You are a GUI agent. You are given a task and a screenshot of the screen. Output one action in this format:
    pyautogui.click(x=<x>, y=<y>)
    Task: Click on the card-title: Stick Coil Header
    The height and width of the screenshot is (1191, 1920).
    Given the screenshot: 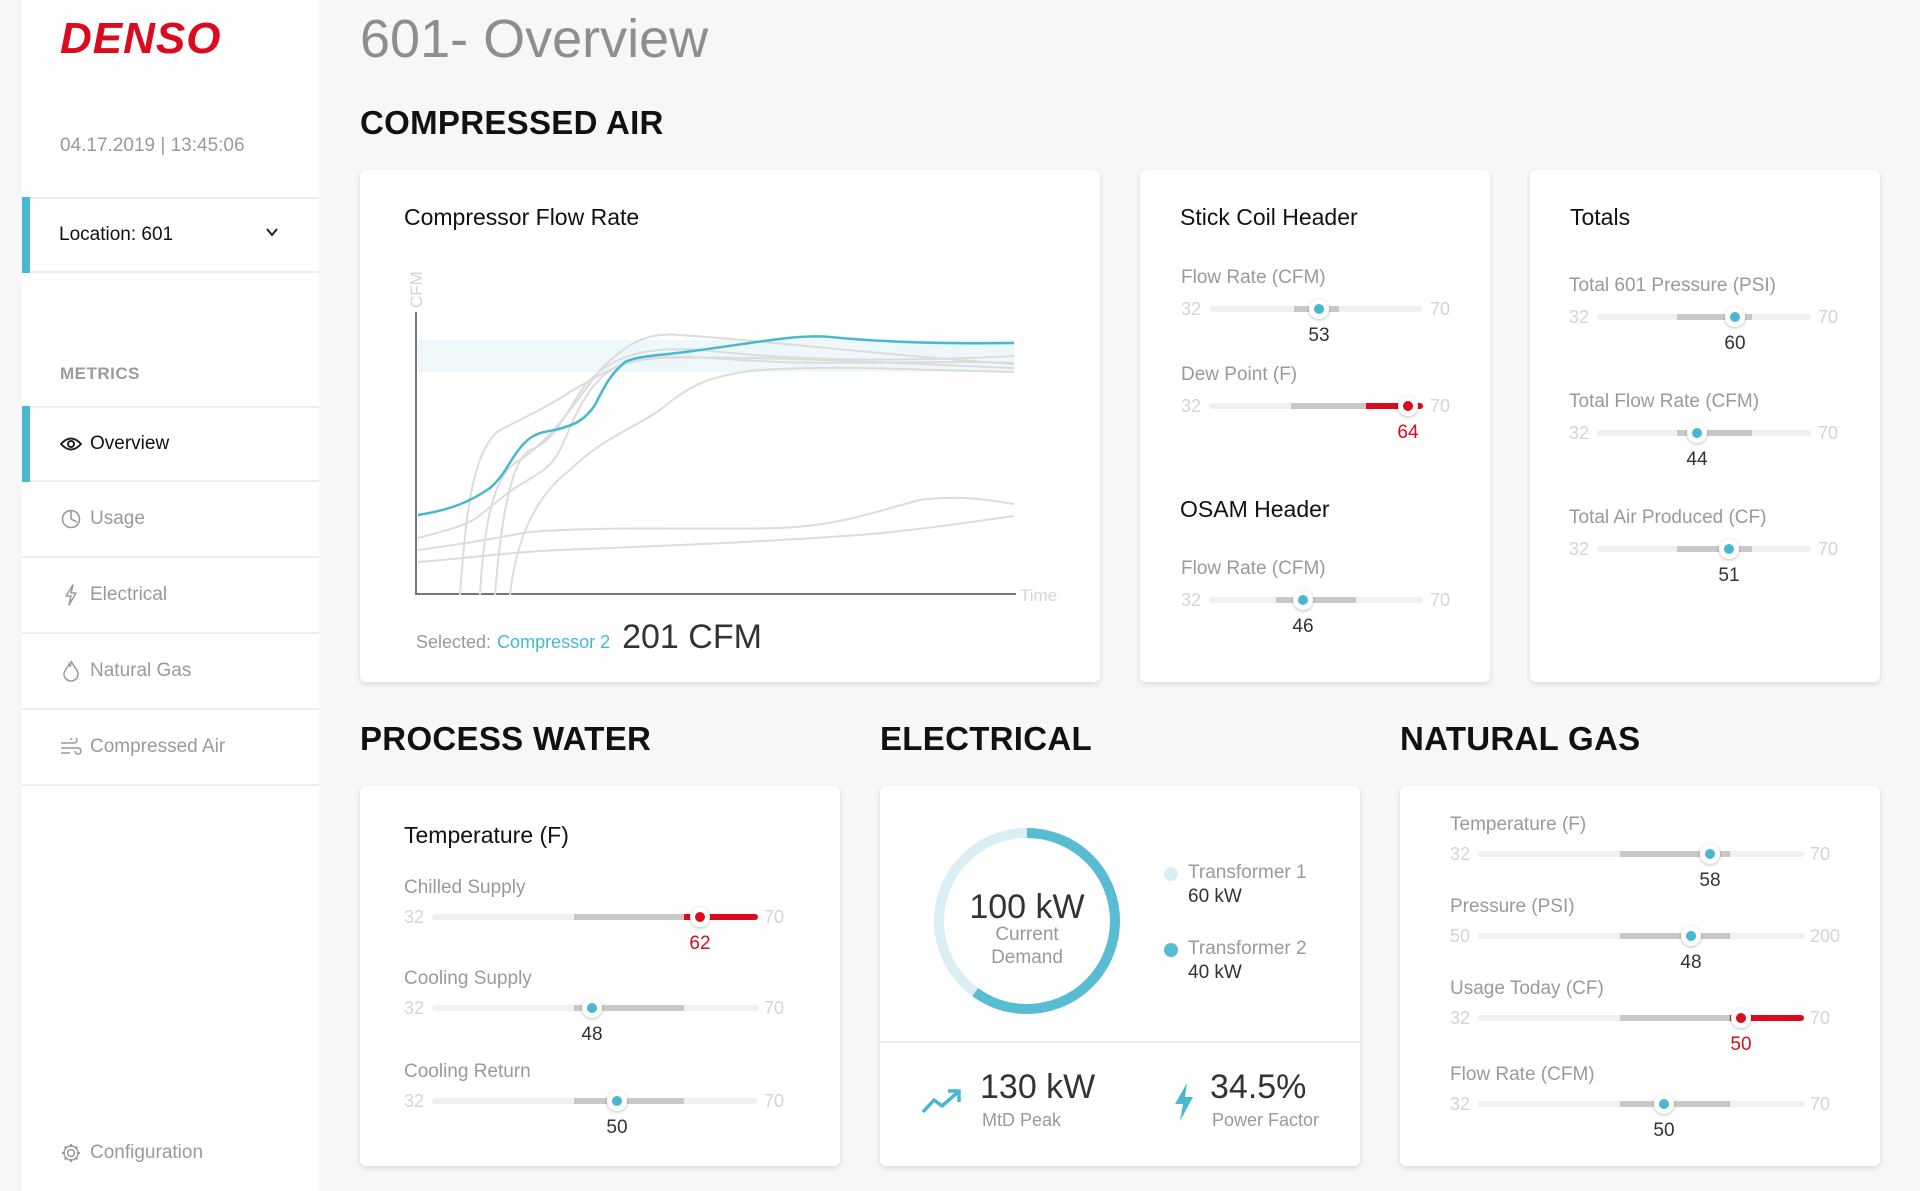 What is the action you would take?
    pyautogui.click(x=1269, y=217)
    